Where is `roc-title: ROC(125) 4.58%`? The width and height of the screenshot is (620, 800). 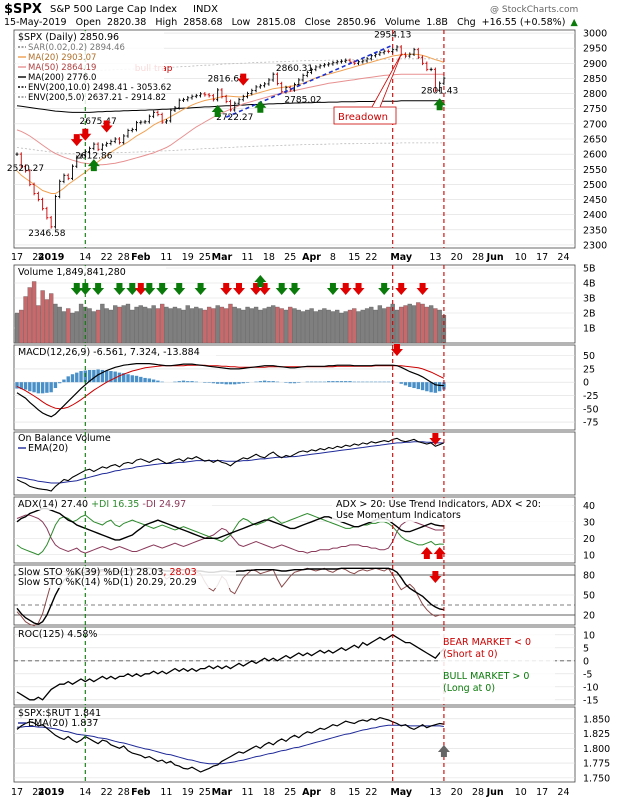
roc-title: ROC(125) 4.58% is located at coordinates (57, 634).